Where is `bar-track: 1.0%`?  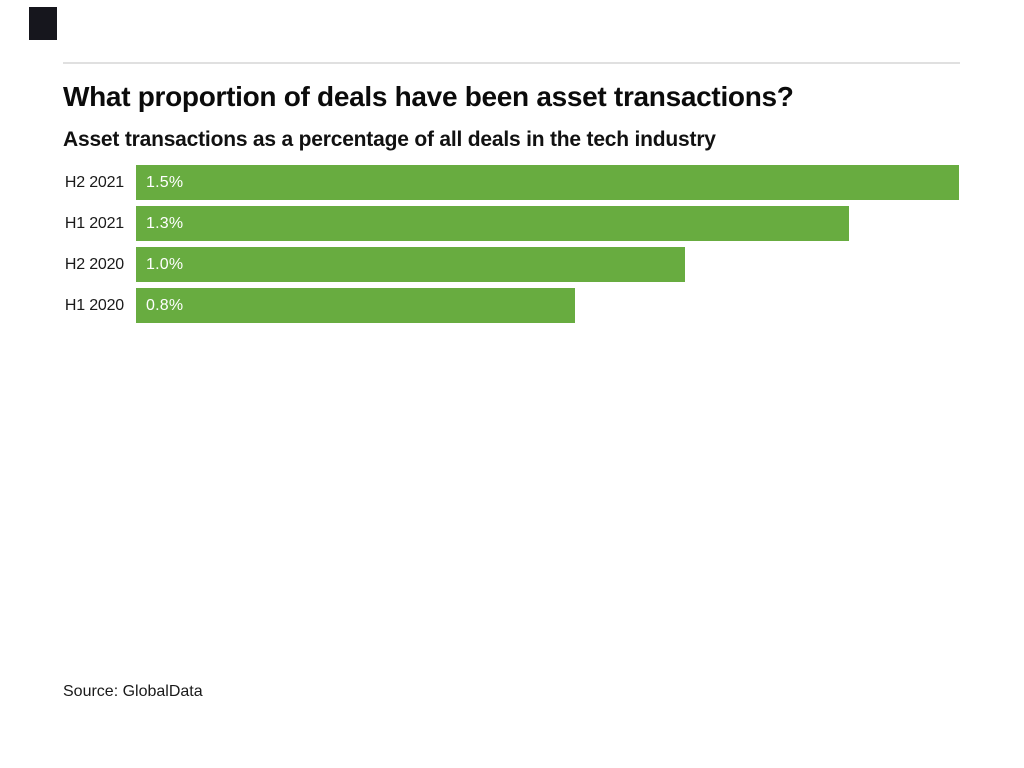 bar-track: 1.0% is located at coordinates (547, 264).